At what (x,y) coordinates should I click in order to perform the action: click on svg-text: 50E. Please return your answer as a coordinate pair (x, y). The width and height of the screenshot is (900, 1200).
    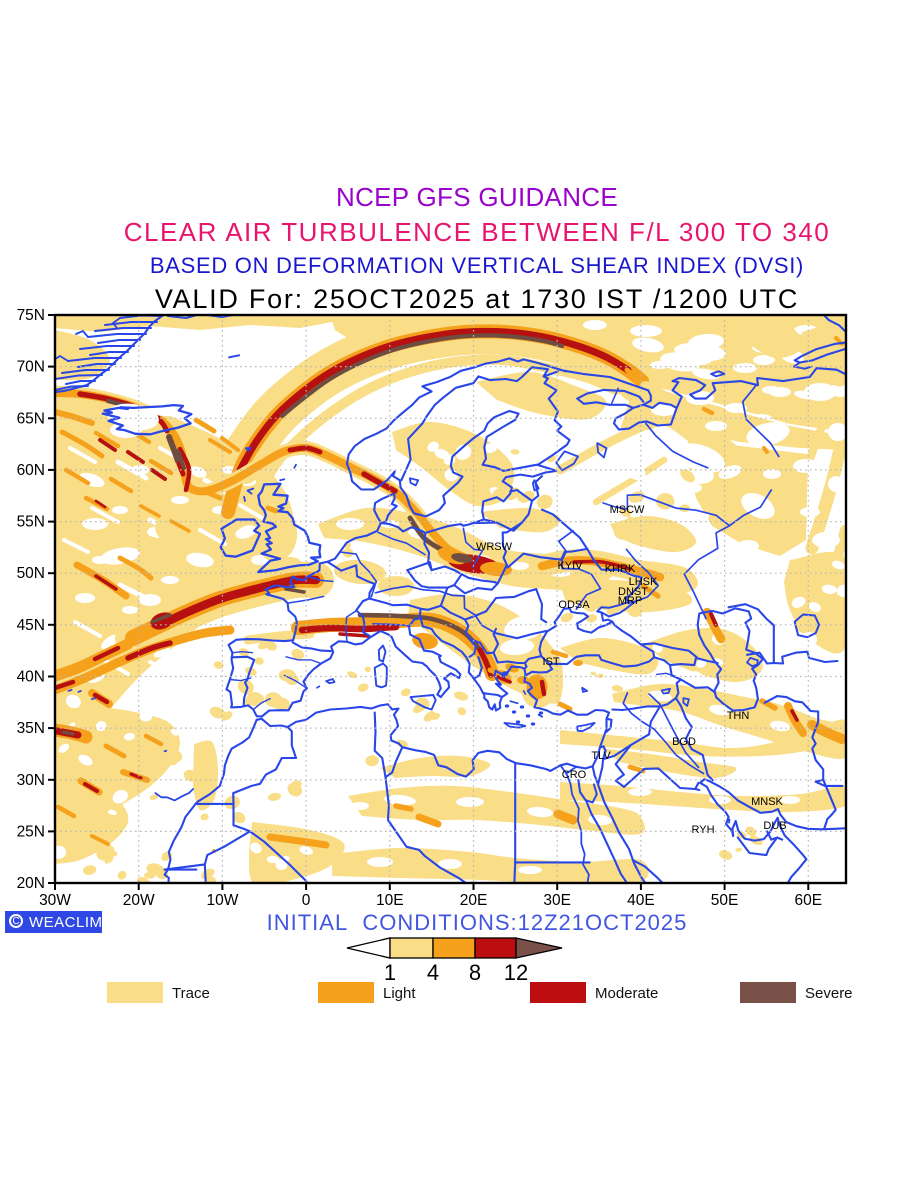
    Looking at the image, I should click on (725, 900).